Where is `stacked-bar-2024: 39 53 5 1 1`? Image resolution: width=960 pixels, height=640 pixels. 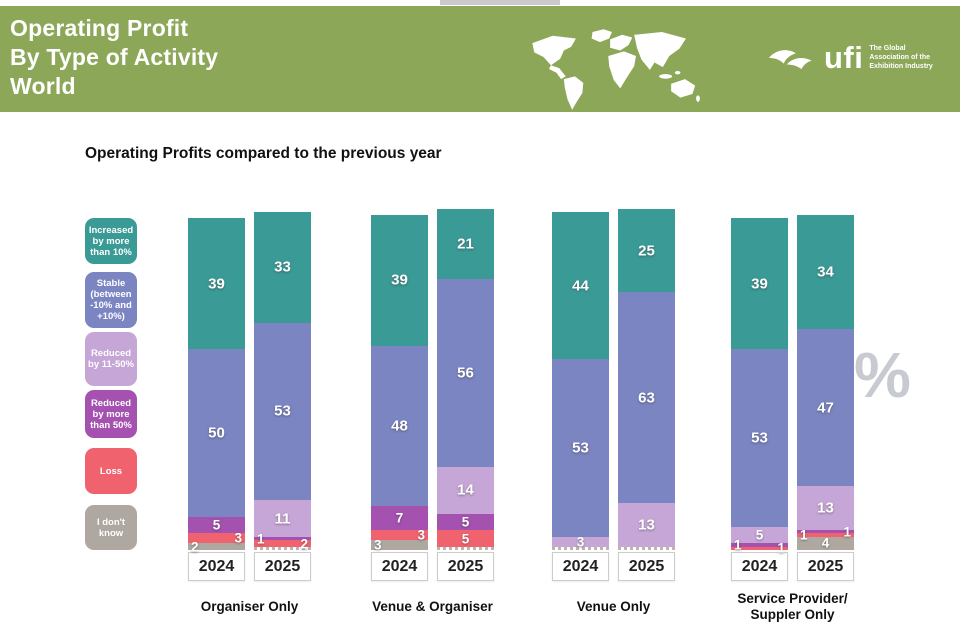
stacked-bar-2024: 39 53 5 1 1 is located at coordinates (759, 386).